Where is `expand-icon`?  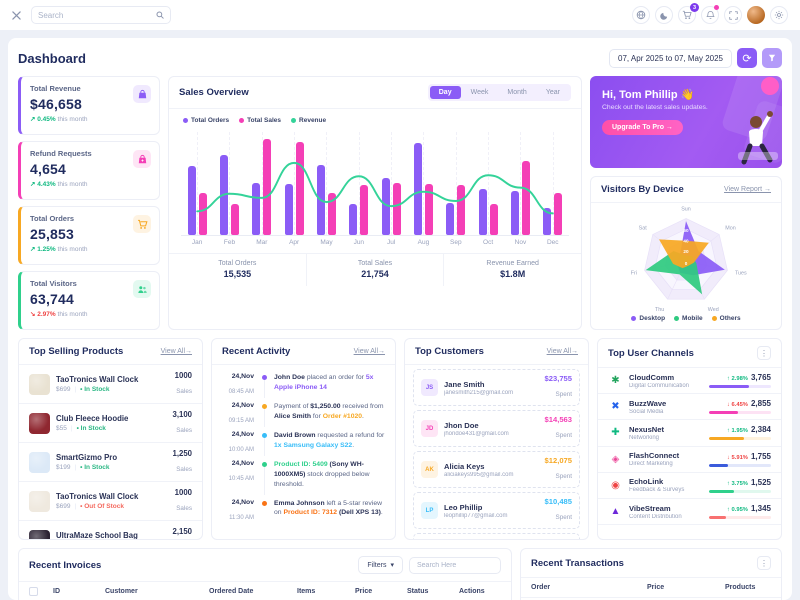 expand-icon is located at coordinates (733, 15).